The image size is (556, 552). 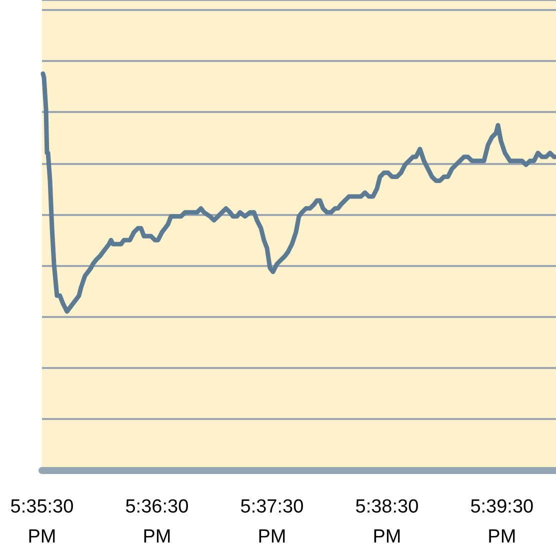 What do you see at coordinates (42, 522) in the screenshot?
I see `x-tick-label: 5:35:30 PM` at bounding box center [42, 522].